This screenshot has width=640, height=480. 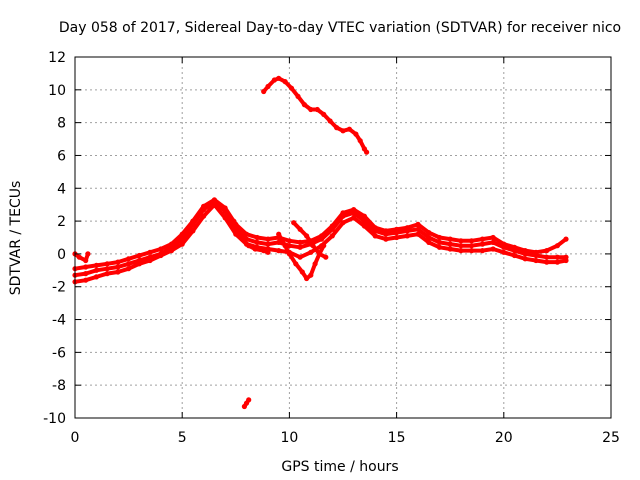 What do you see at coordinates (397, 438) in the screenshot?
I see `x-tick-label: 15` at bounding box center [397, 438].